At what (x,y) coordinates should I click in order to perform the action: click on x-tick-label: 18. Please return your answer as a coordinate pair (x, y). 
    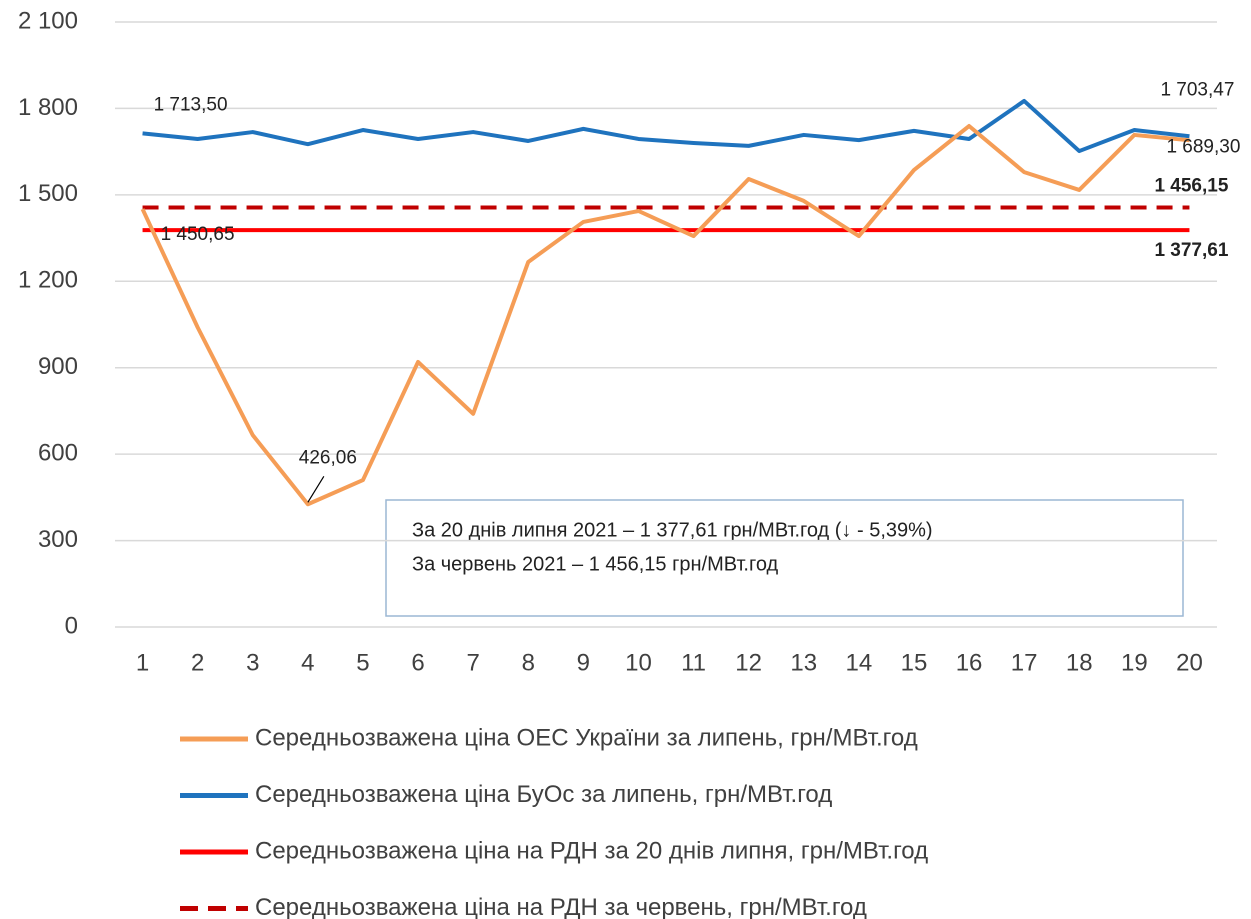
    Looking at the image, I should click on (1079, 662).